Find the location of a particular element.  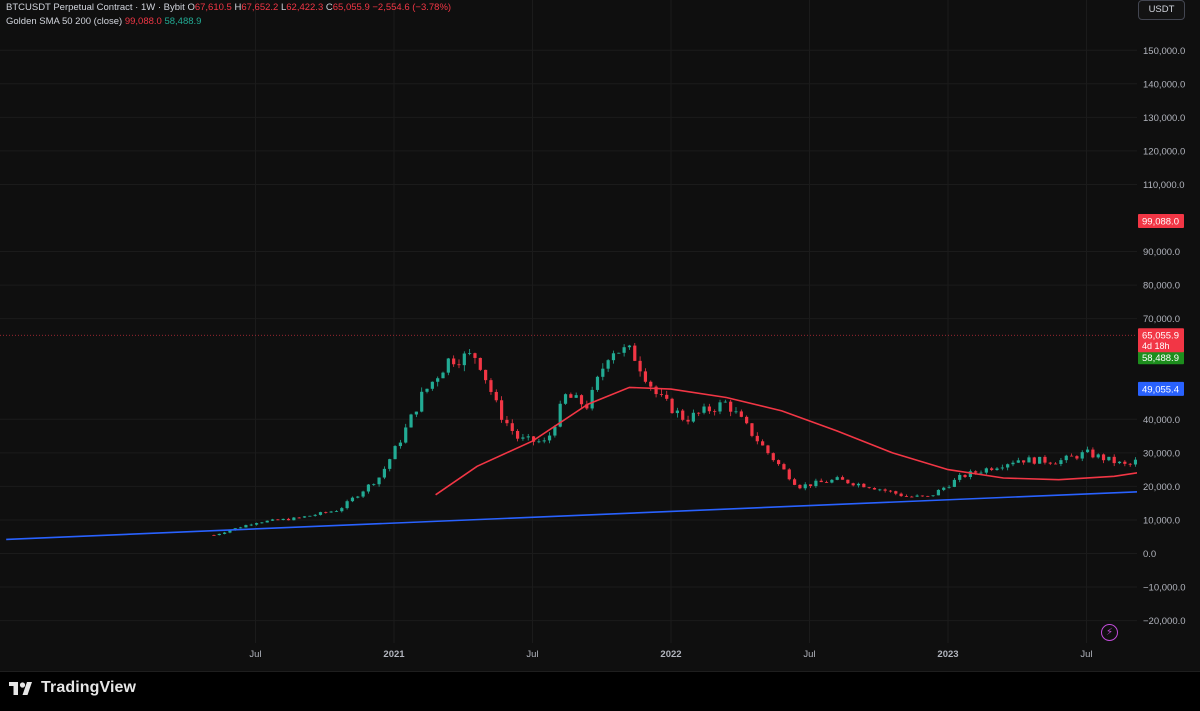

high-value: 67,652.2 is located at coordinates (260, 7).